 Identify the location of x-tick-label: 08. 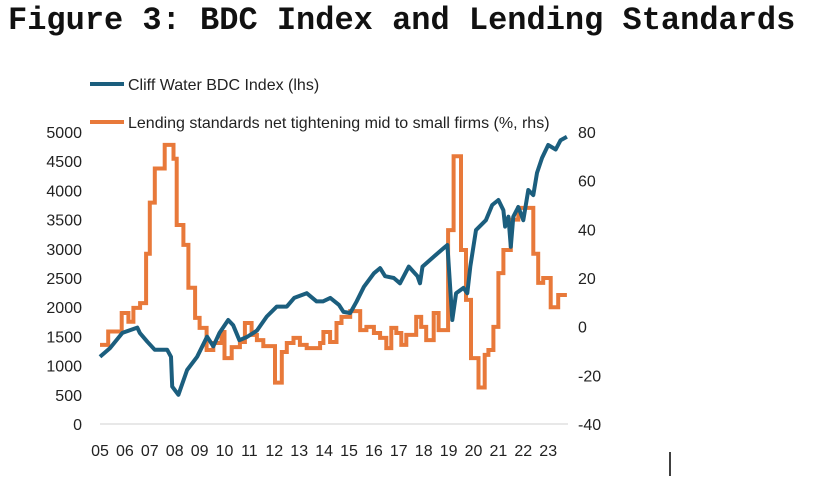
(175, 451).